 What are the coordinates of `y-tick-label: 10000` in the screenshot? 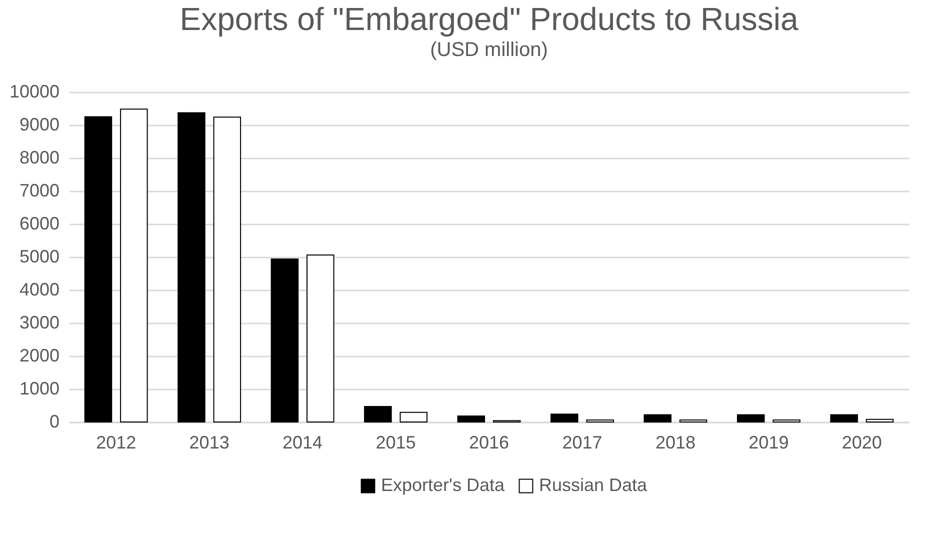 It's located at (34, 92).